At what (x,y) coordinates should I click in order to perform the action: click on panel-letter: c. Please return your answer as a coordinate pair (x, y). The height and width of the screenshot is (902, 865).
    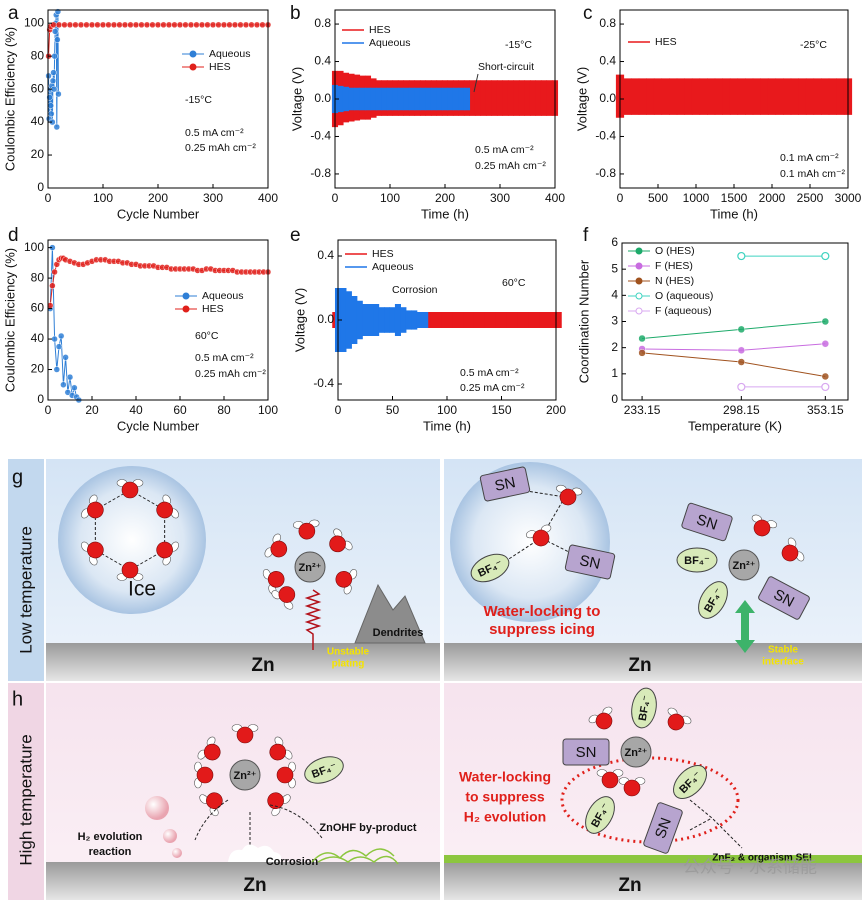
    Looking at the image, I should click on (588, 13).